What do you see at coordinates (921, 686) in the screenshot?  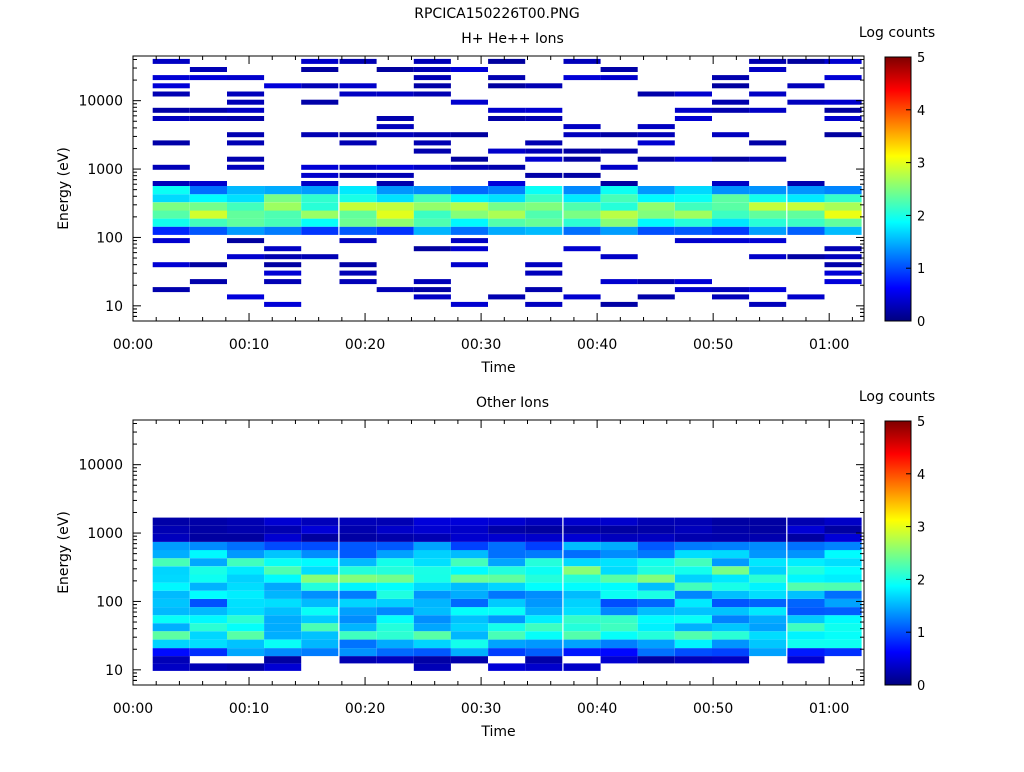 I see `colorbar-tick-label: 0` at bounding box center [921, 686].